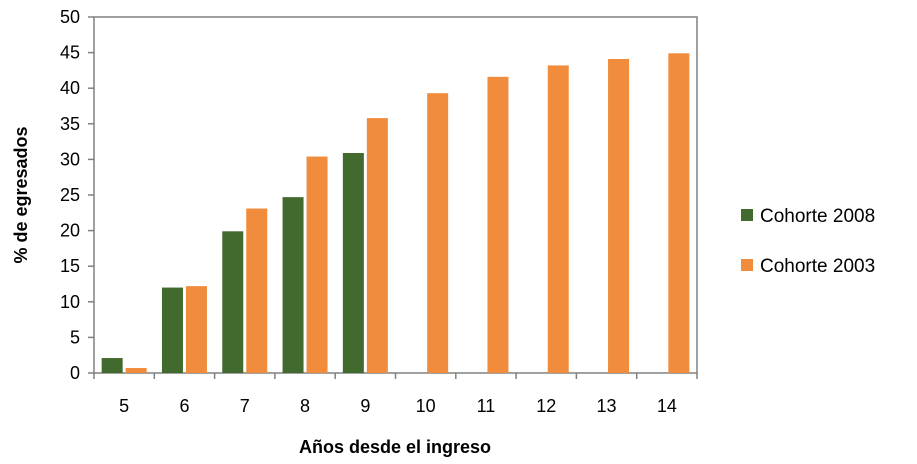 The image size is (917, 464). I want to click on y-tick-label: 0, so click(75, 373).